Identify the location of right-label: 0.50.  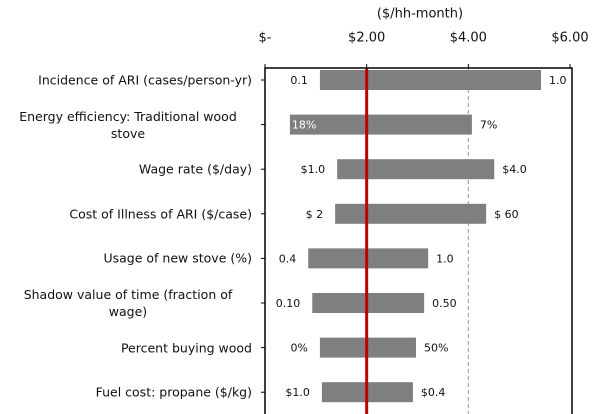
(444, 303).